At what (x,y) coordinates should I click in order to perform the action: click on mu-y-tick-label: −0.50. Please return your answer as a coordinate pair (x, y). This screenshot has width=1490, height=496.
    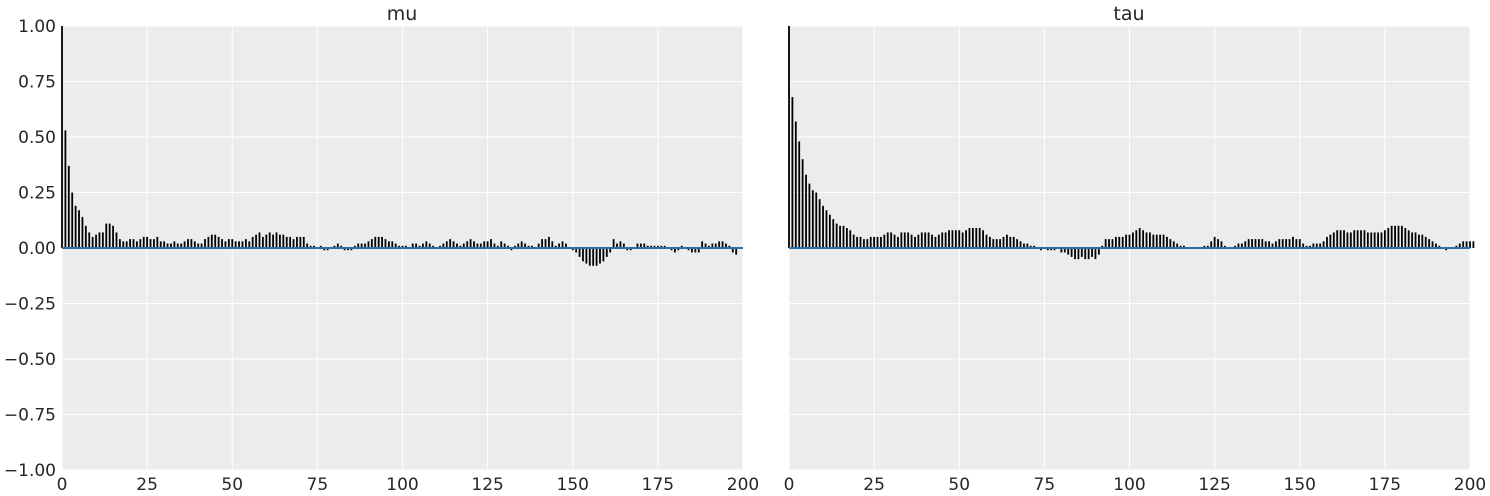
    Looking at the image, I should click on (30, 360).